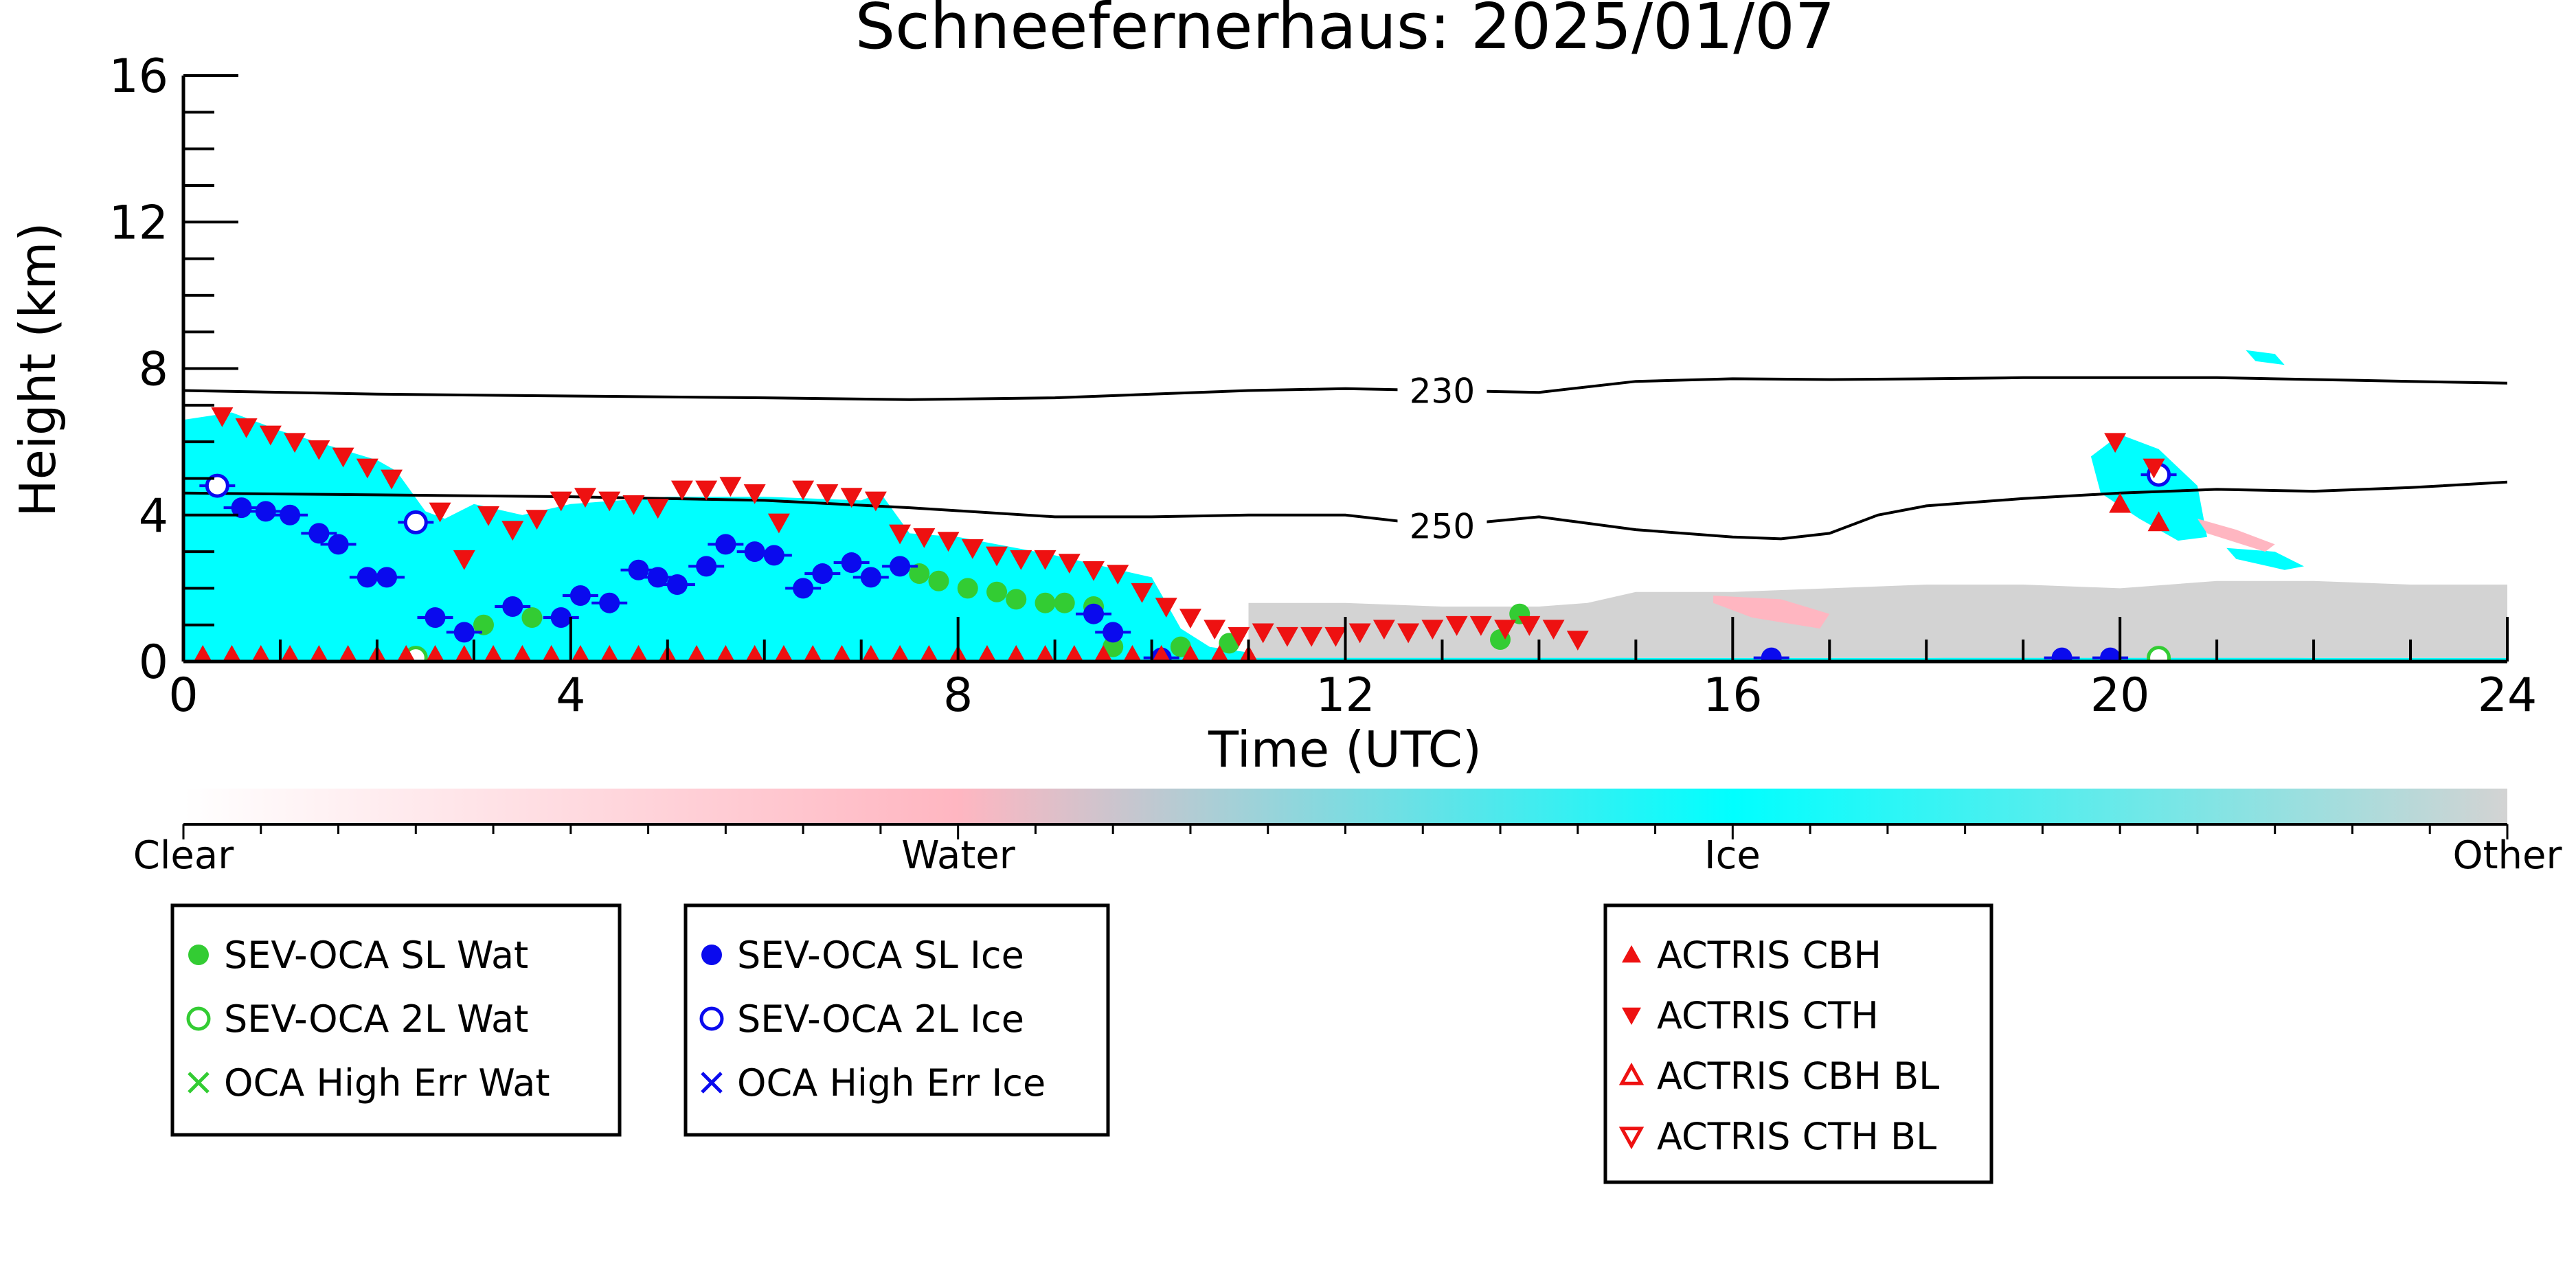  I want to click on legend-marker-actris-cth, so click(1631, 1016).